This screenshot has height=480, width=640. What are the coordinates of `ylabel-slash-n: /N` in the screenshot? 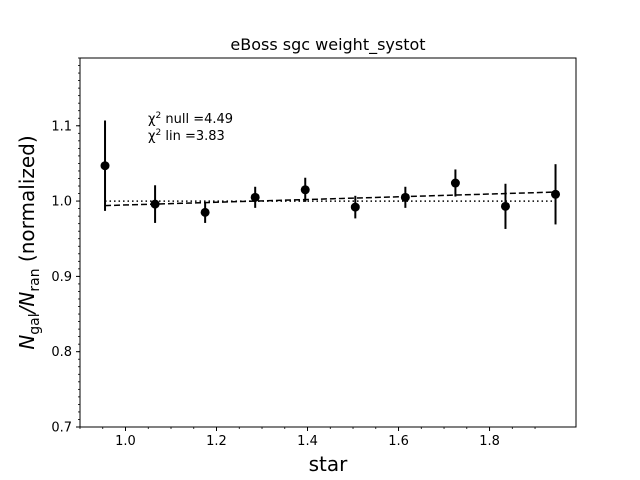 It's located at (27, 304).